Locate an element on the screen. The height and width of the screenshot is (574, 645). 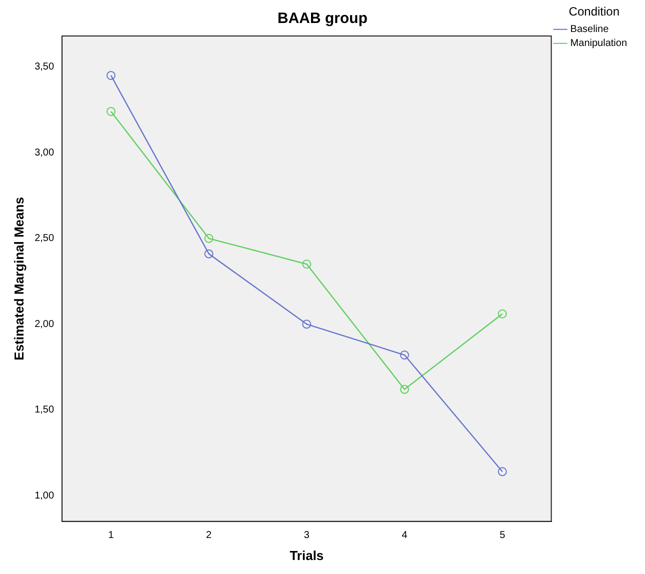
x-tick-label: 1 is located at coordinates (111, 536).